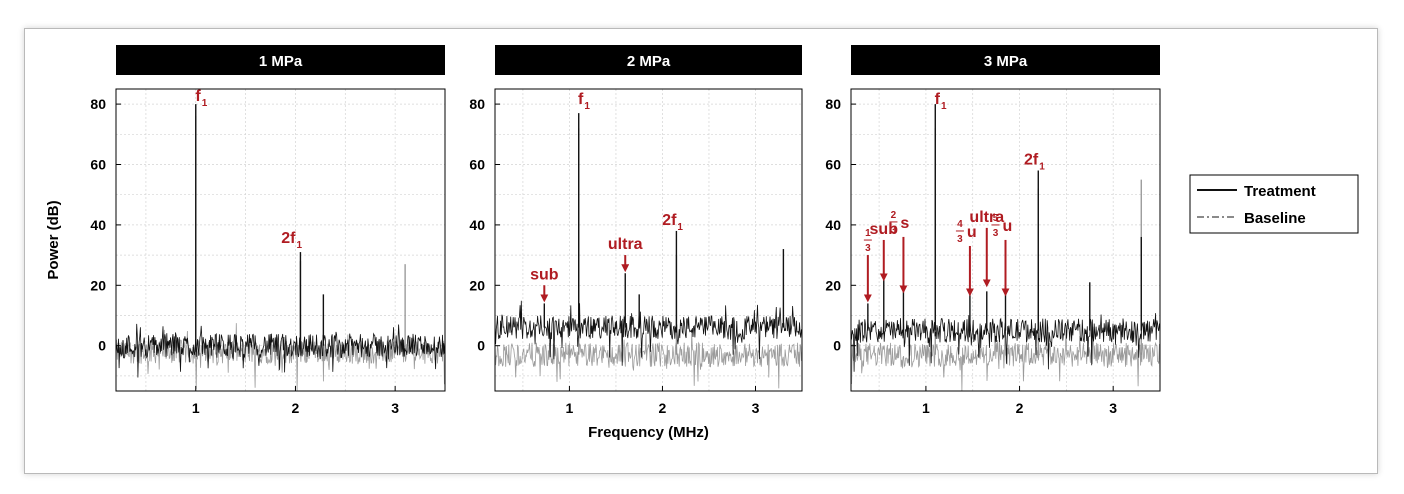  I want to click on legend: Treatment Baseline, so click(1274, 204).